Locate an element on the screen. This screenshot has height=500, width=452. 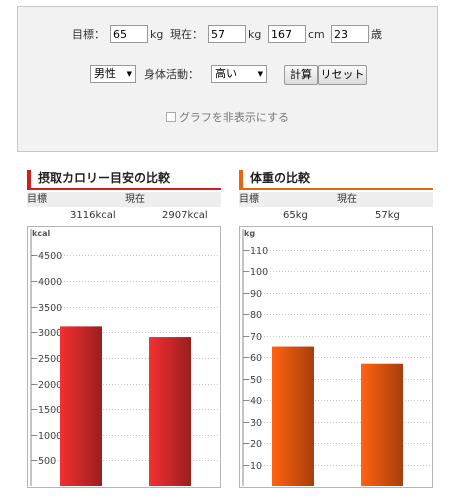
activity-select-value: 高い is located at coordinates (226, 73).